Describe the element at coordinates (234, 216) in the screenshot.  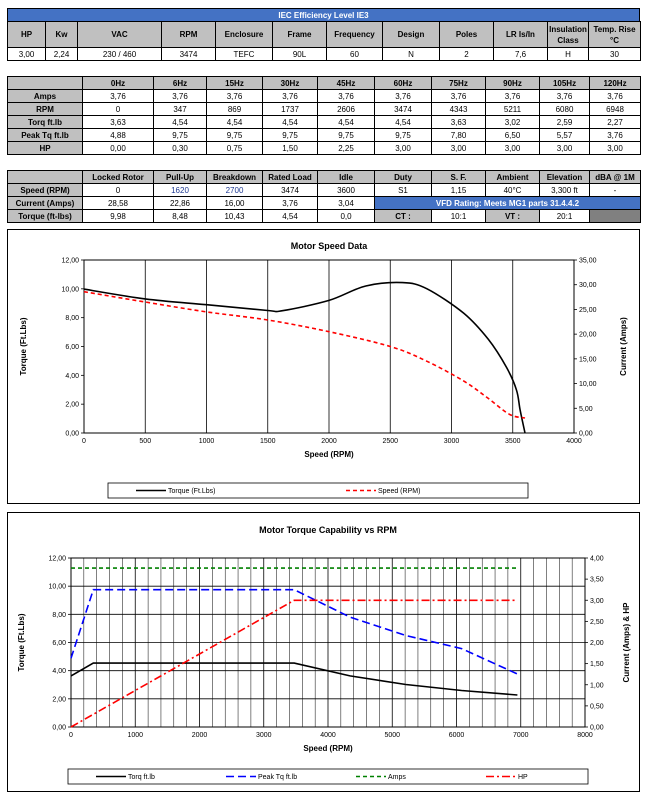
I see `perf-cell: 10,43` at that location.